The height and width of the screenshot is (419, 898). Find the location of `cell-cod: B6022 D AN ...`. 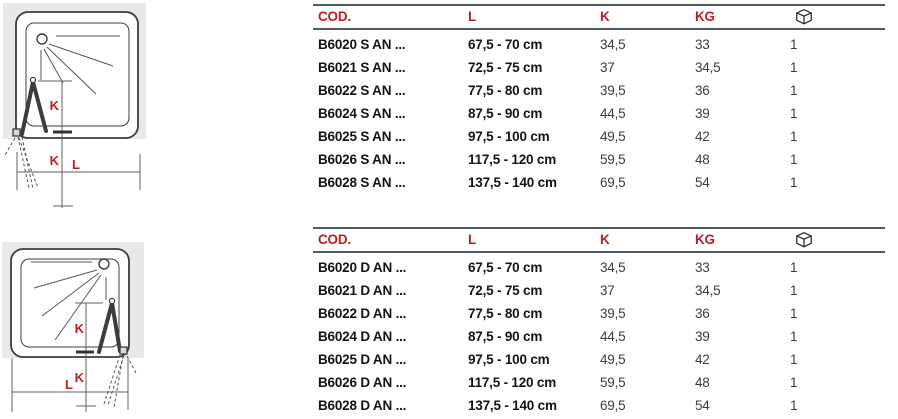

cell-cod: B6022 D AN ... is located at coordinates (362, 313).